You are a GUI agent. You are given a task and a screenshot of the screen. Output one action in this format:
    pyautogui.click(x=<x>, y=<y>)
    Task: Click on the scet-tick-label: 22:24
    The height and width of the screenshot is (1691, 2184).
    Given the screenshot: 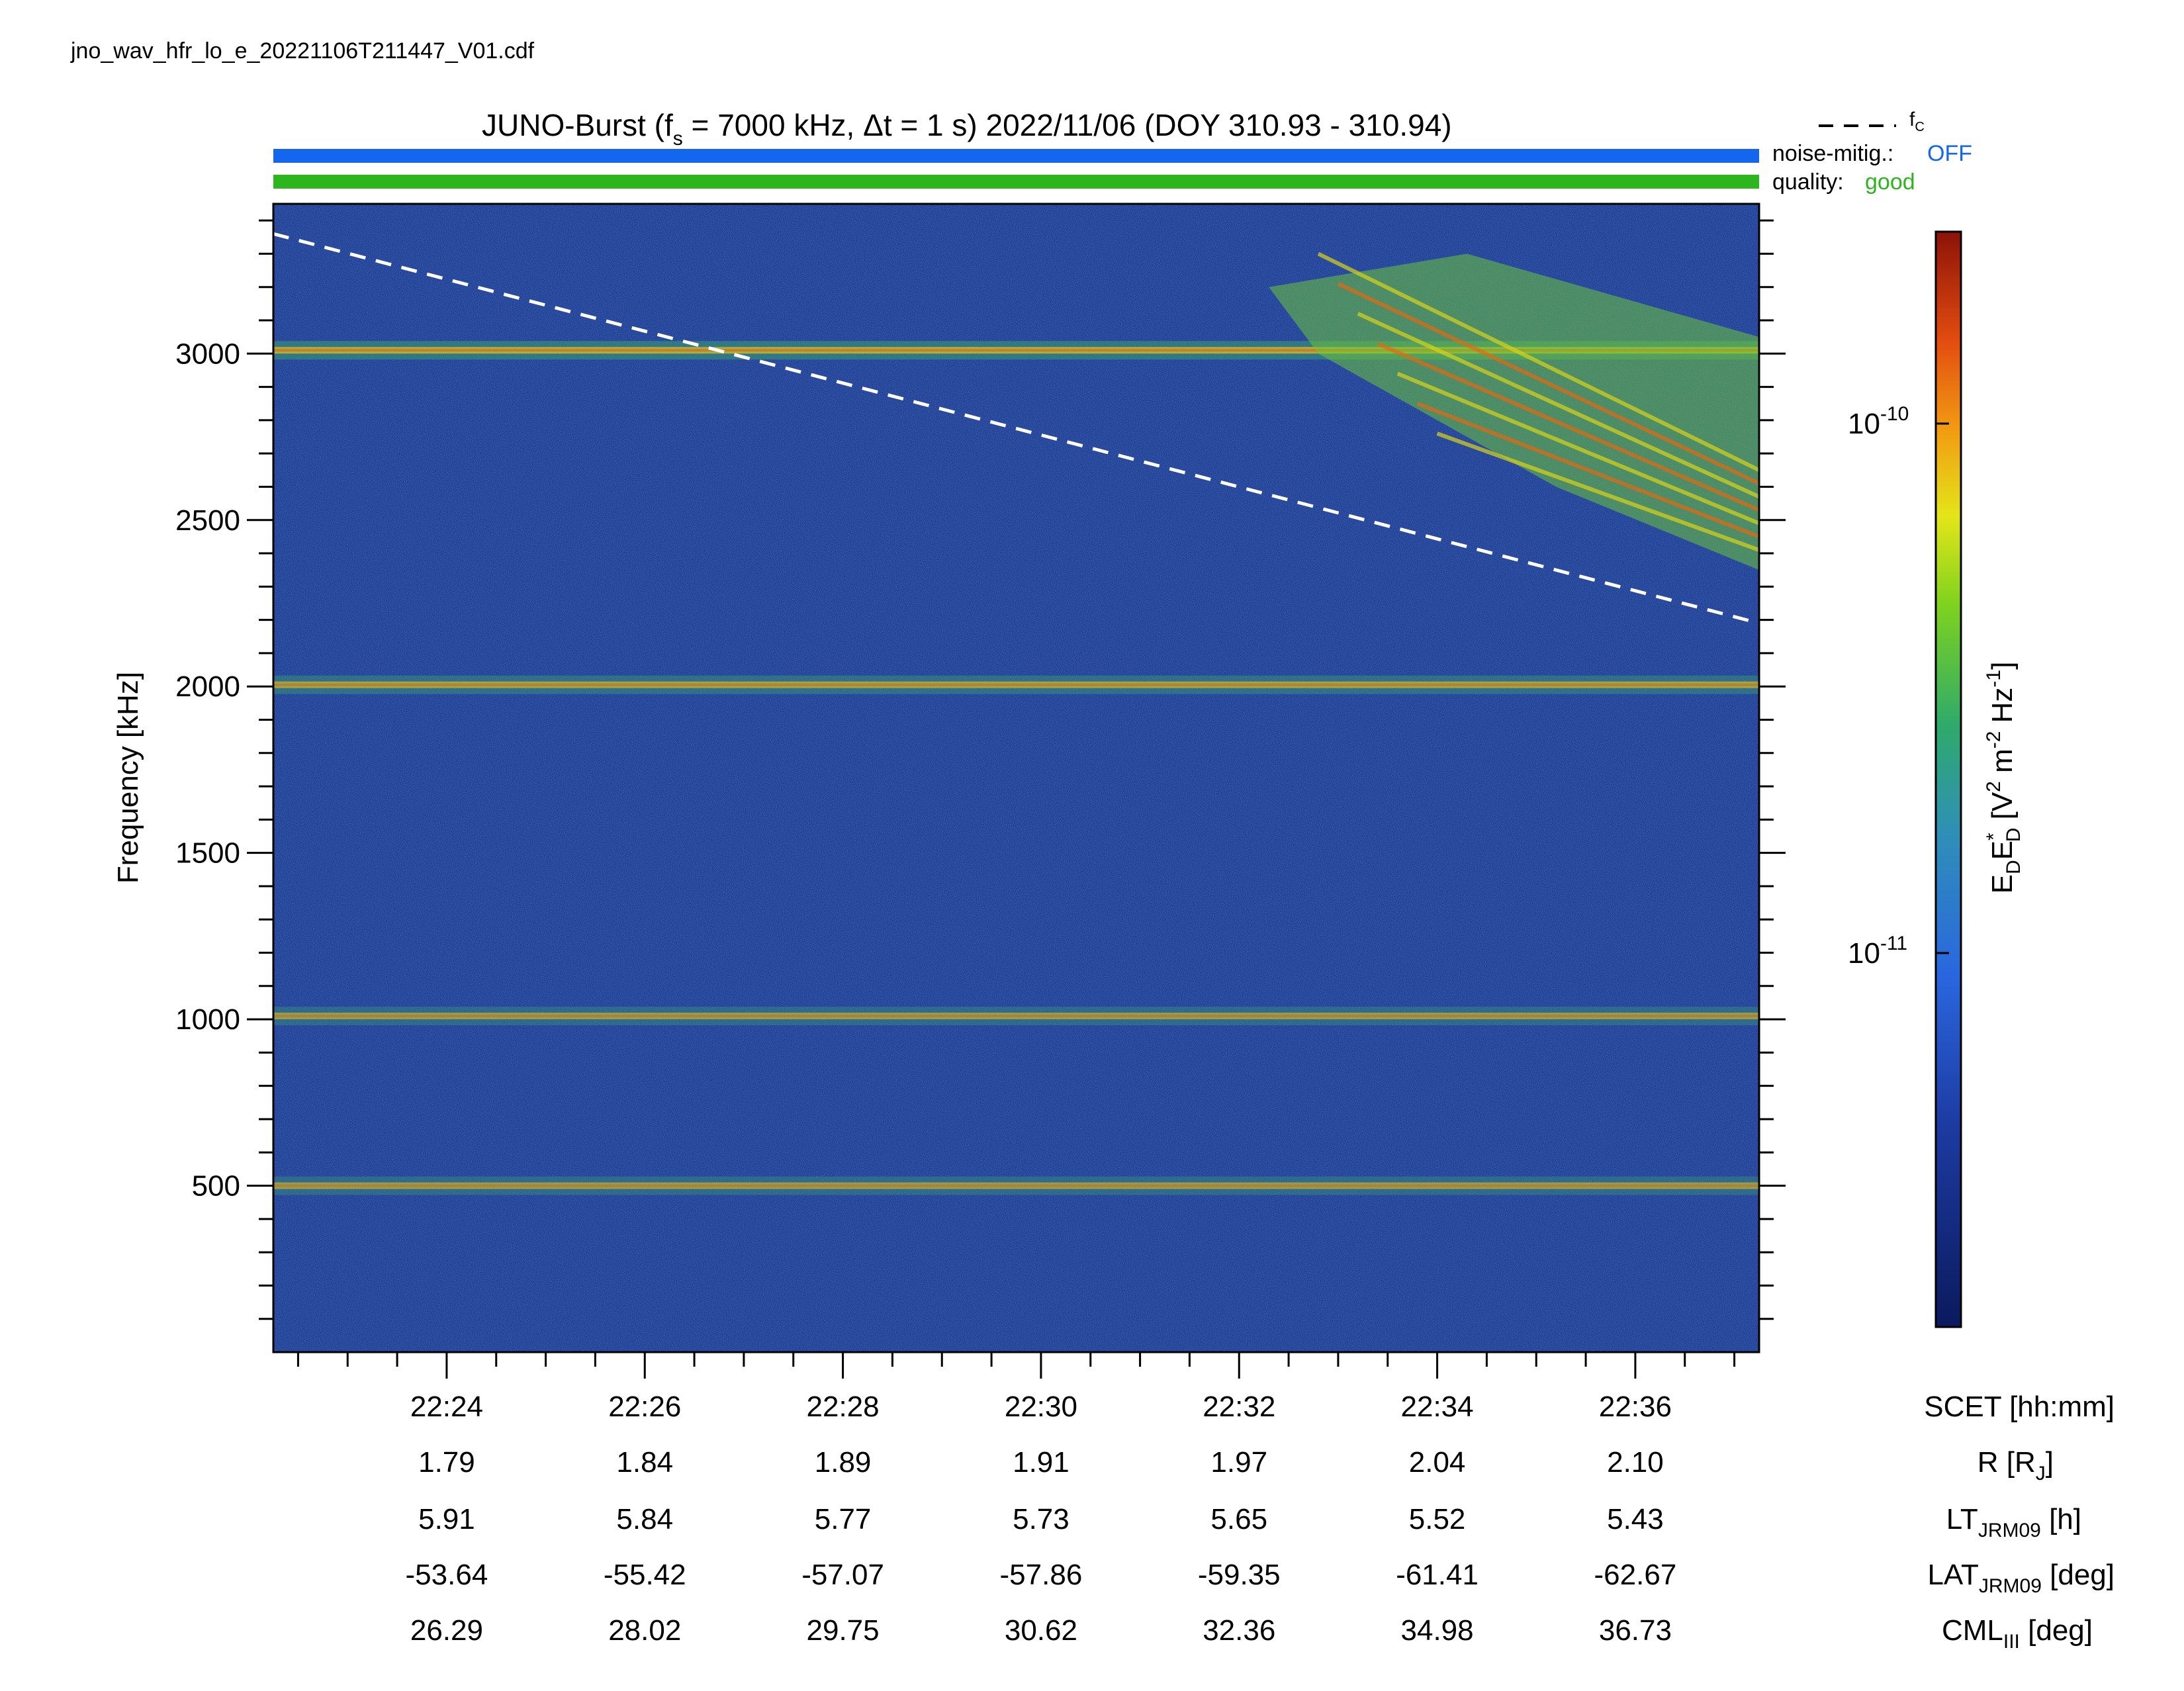 What is the action you would take?
    pyautogui.click(x=446, y=1407)
    